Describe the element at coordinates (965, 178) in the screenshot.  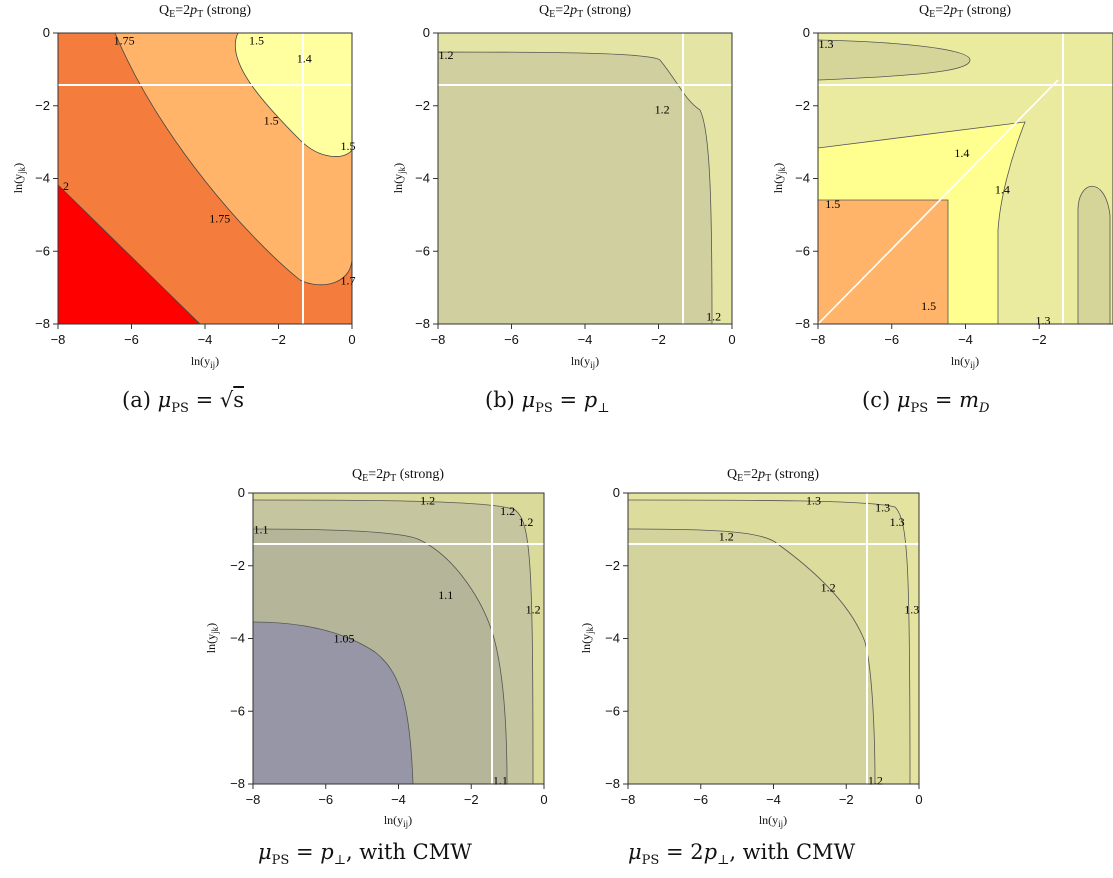
I see `plot-area-c` at that location.